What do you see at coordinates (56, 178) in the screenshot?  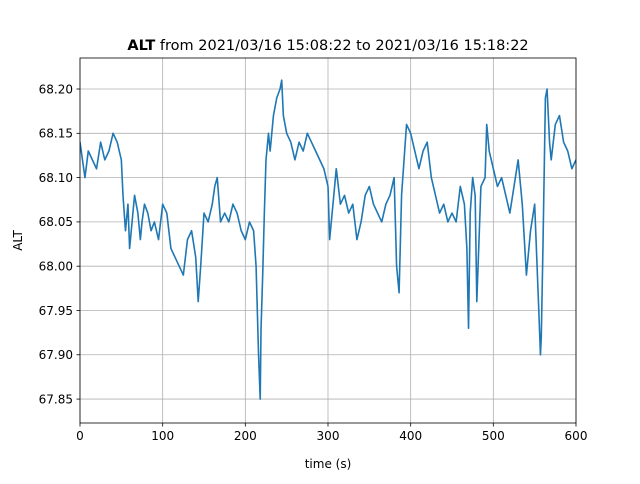 I see `y-tick-label: 68.10` at bounding box center [56, 178].